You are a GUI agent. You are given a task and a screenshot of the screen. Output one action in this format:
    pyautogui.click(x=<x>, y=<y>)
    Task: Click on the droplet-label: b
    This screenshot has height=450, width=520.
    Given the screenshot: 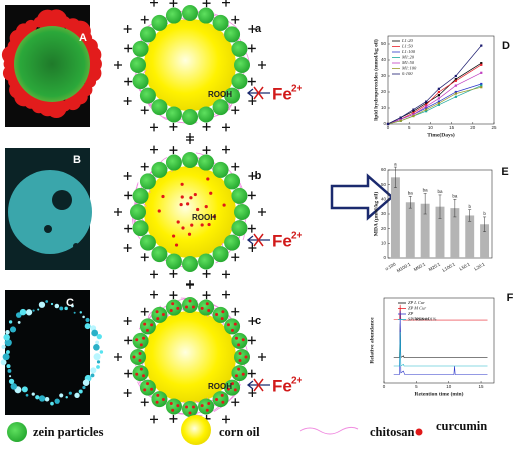 What is the action you would take?
    pyautogui.click(x=258, y=176)
    